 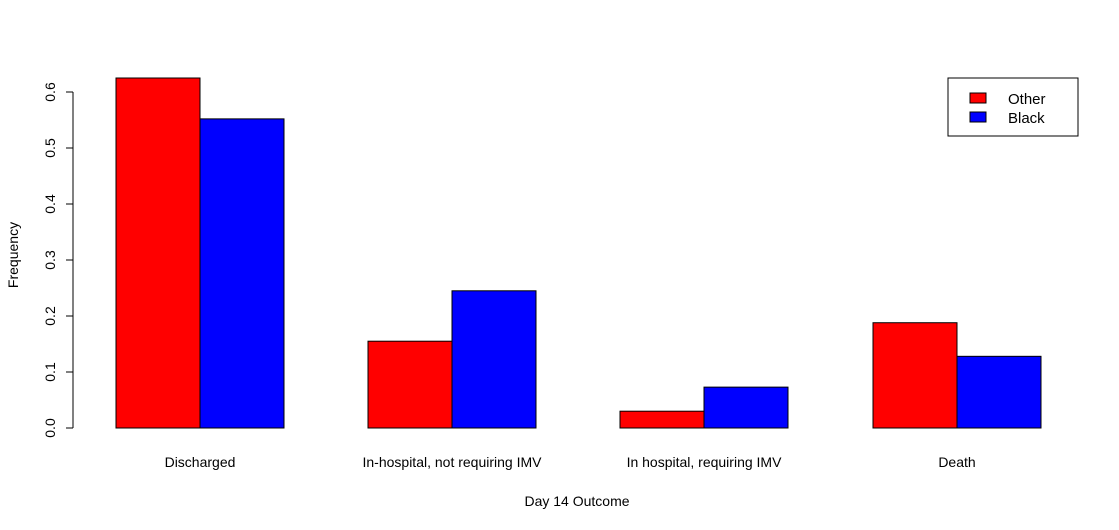 I want to click on legend: Other Black, so click(x=1013, y=107).